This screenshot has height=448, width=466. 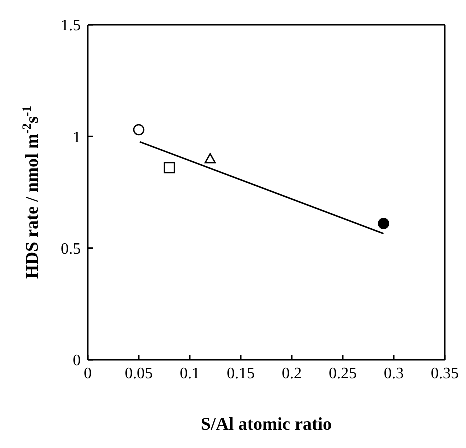 What do you see at coordinates (77, 361) in the screenshot?
I see `y-tick-label: 0` at bounding box center [77, 361].